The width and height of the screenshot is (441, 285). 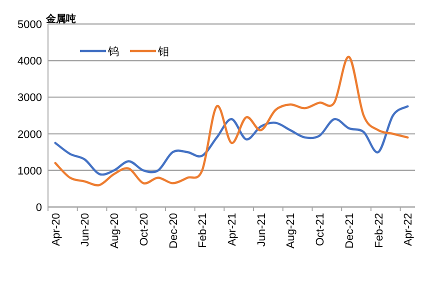 I want to click on y-tick-label: 2000, so click(x=30, y=134).